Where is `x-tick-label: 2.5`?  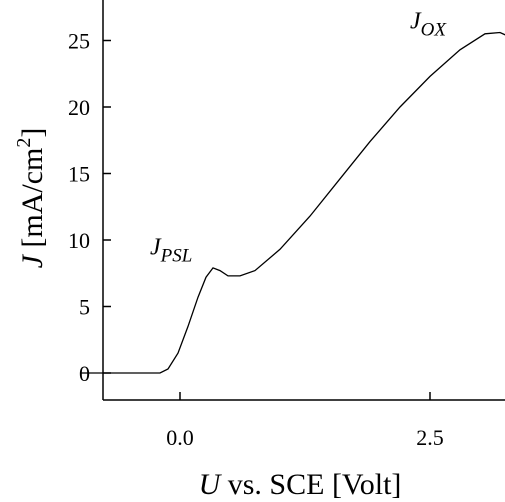 x-tick-label: 2.5 is located at coordinates (430, 437).